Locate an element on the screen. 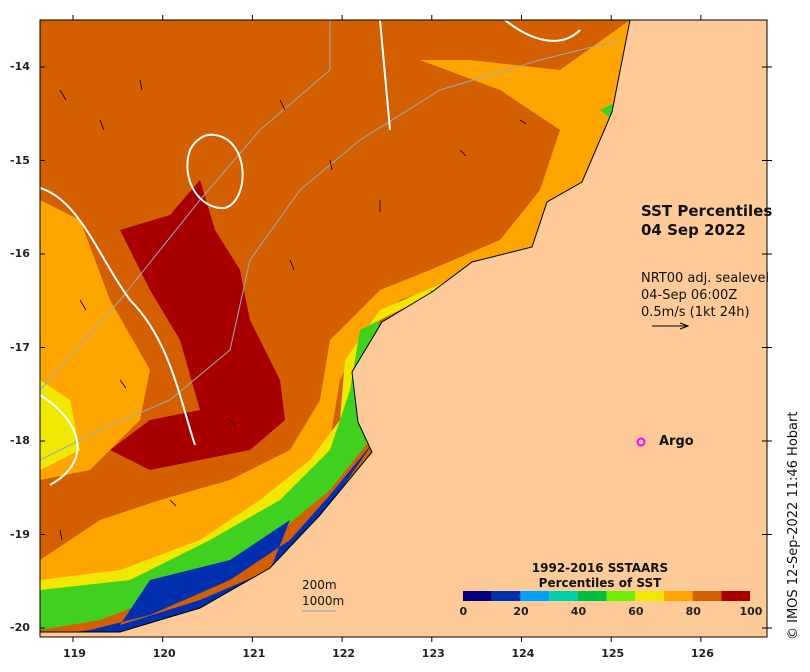 The height and width of the screenshot is (672, 810). depth-legend: 200m 1000m is located at coordinates (323, 593).